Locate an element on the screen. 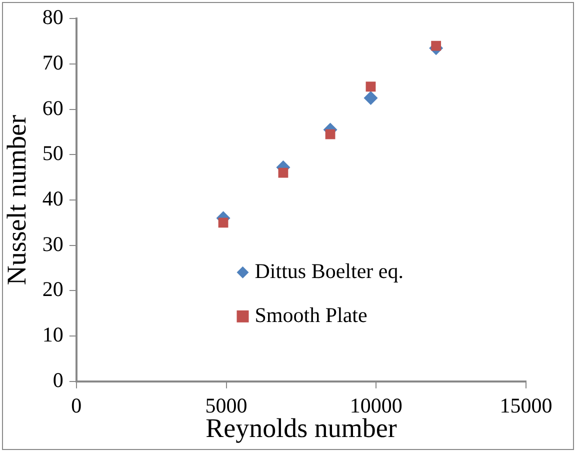 The image size is (576, 452). x-tick-label: 15000 is located at coordinates (526, 406).